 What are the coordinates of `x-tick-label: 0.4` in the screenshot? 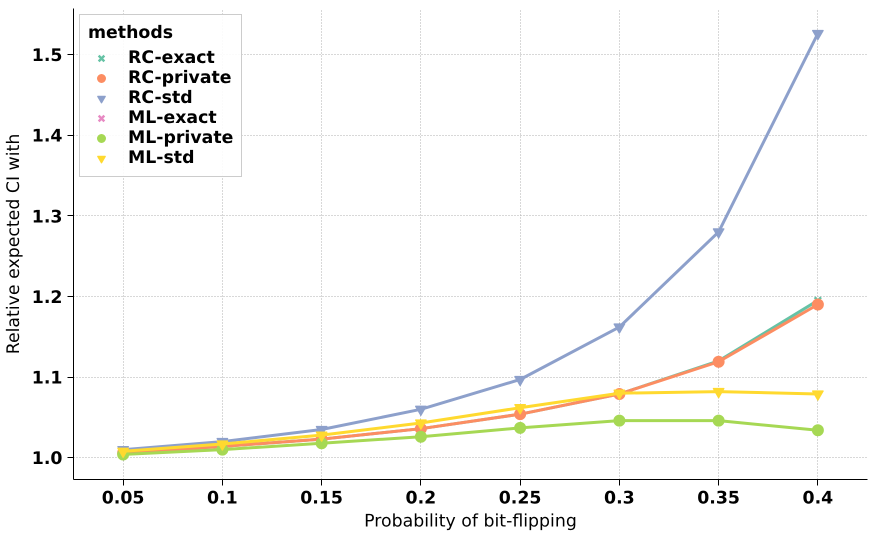 It's located at (818, 498).